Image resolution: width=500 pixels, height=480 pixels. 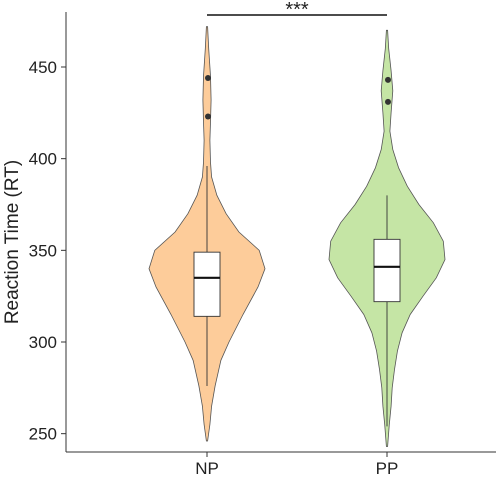 What do you see at coordinates (43, 342) in the screenshot?
I see `y-tick-label: 300` at bounding box center [43, 342].